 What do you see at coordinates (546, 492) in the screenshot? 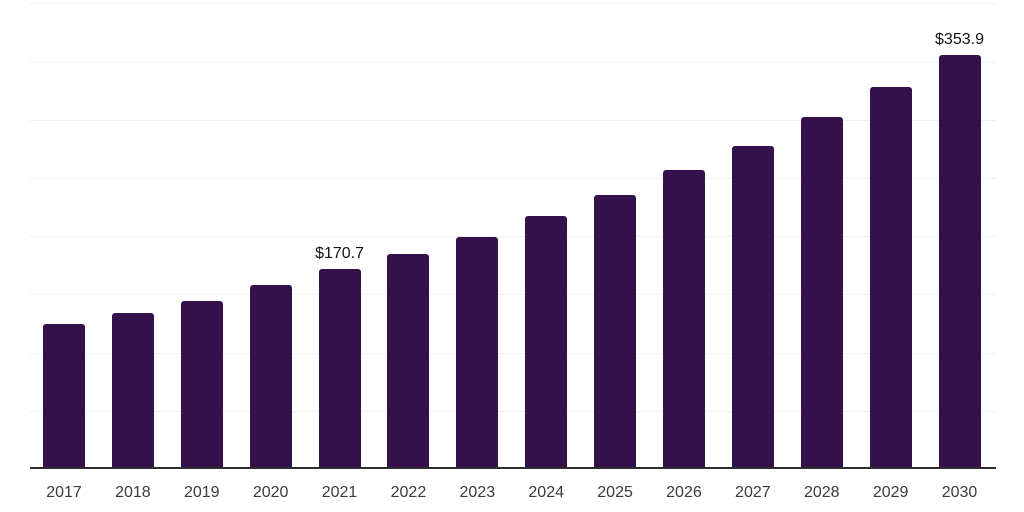
I see `x-tick-2024: 2024` at bounding box center [546, 492].